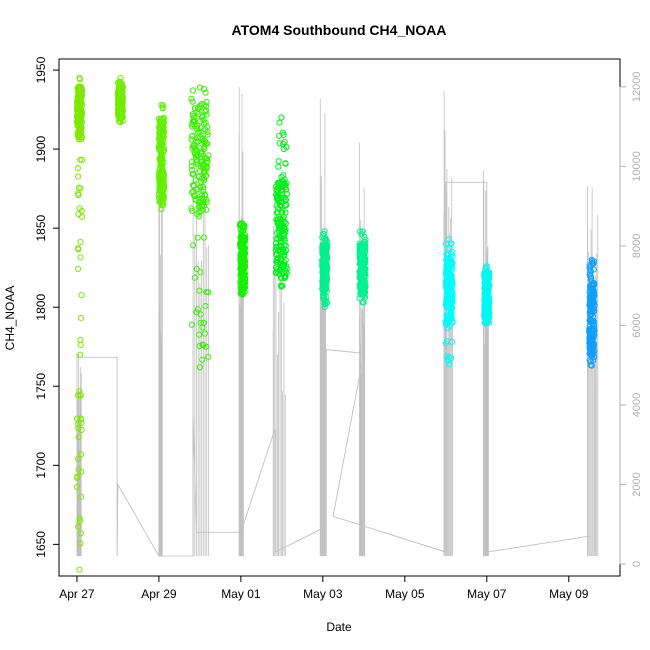  Describe the element at coordinates (41, 544) in the screenshot. I see `y-tick-label: 1650` at that location.